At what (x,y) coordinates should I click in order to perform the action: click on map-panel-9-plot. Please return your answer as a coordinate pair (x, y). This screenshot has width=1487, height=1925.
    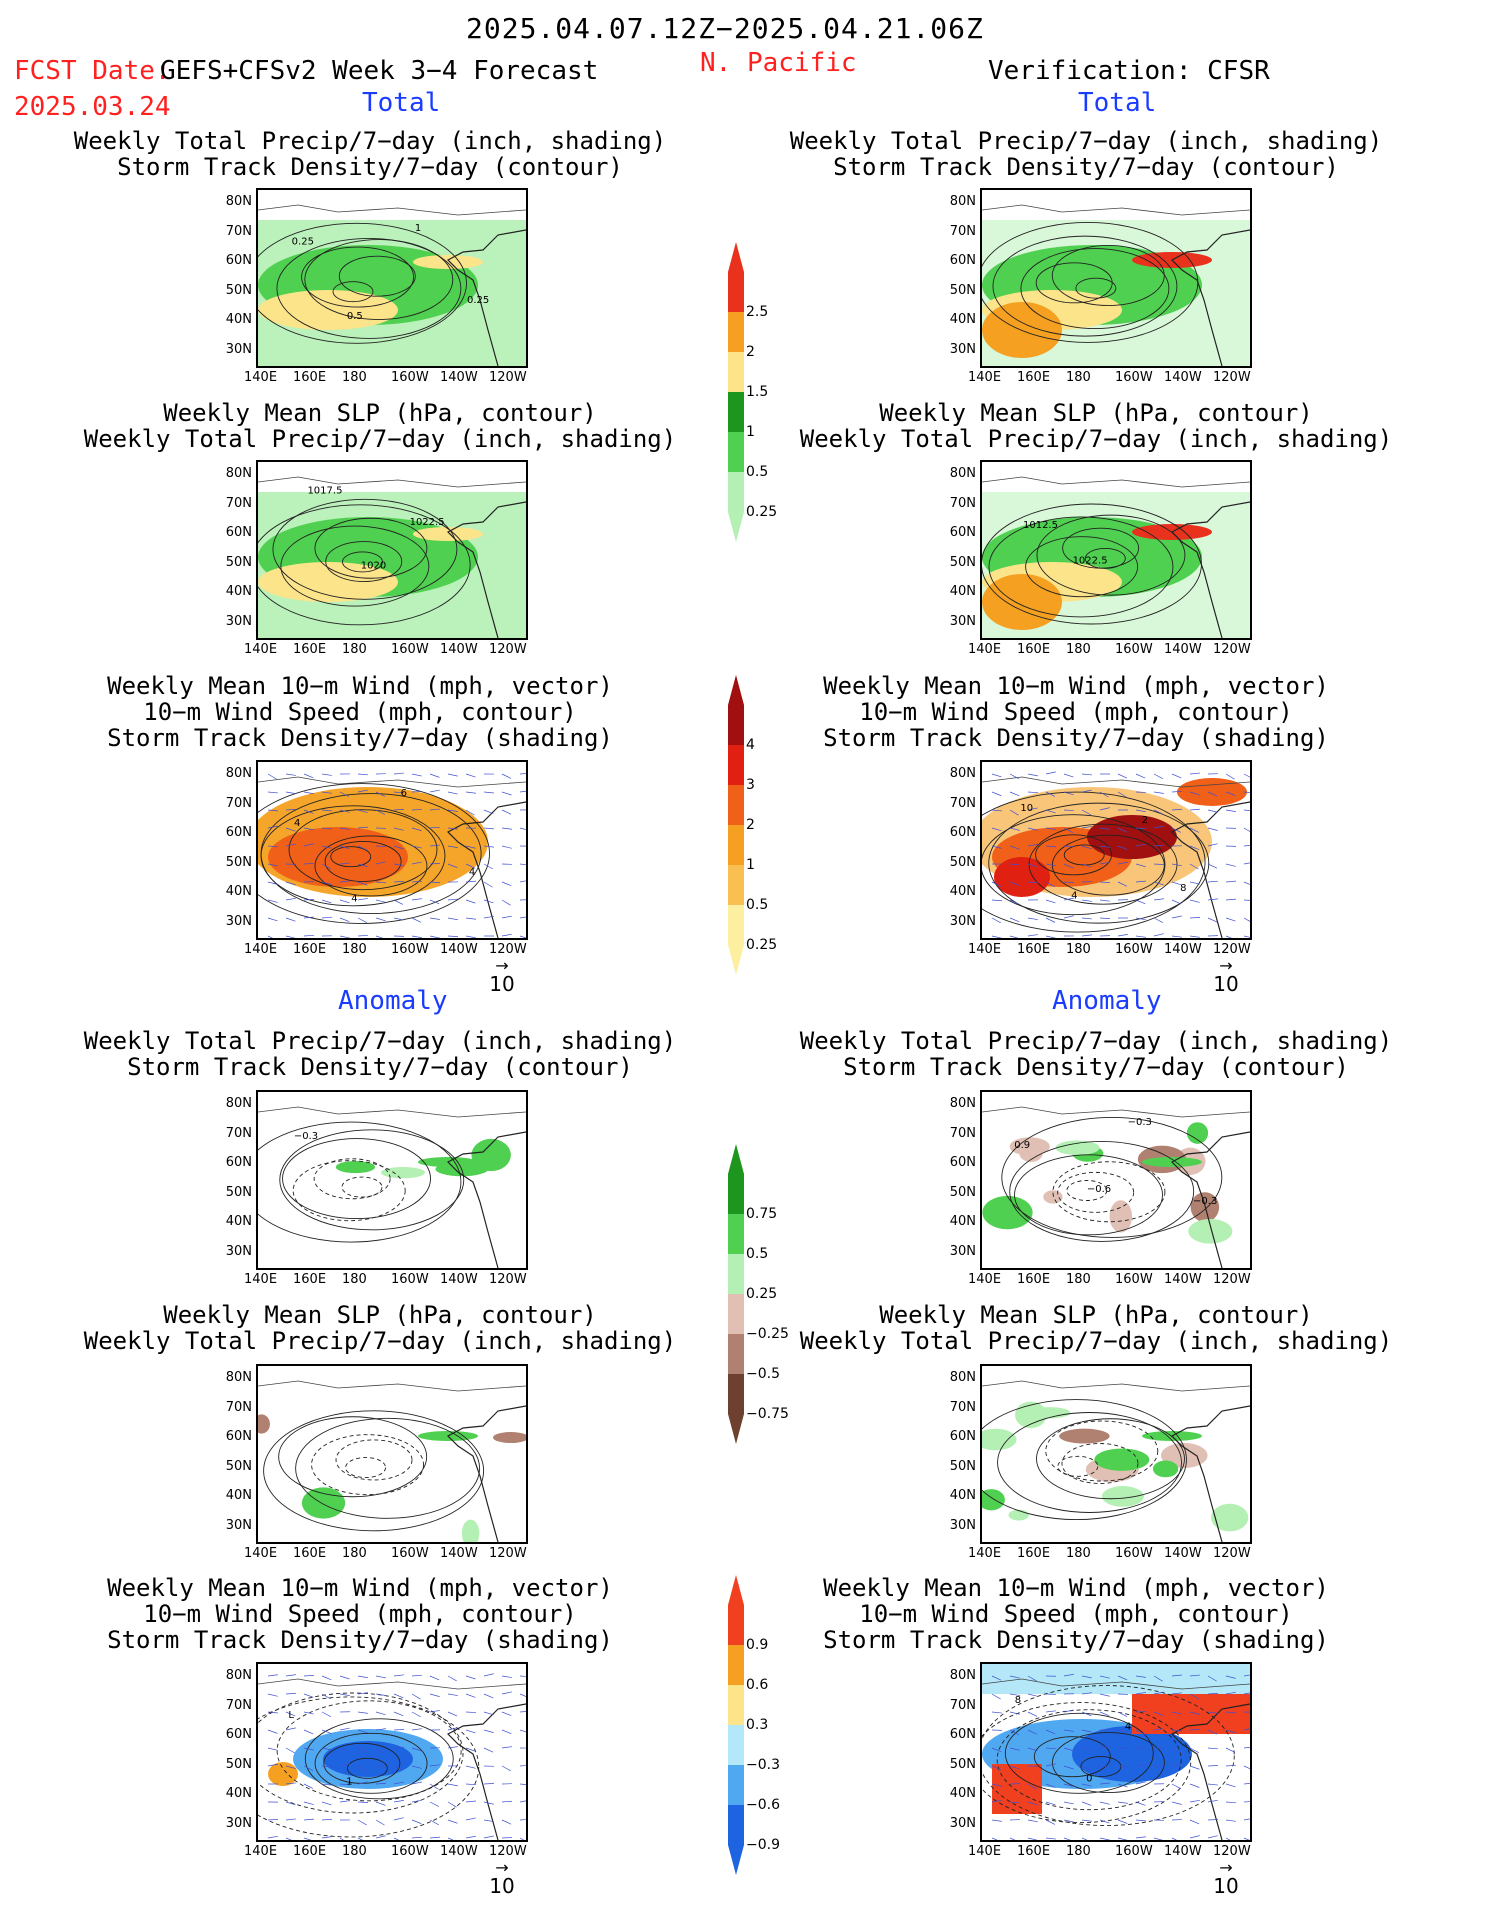
    Looking at the image, I should click on (392, 1461).